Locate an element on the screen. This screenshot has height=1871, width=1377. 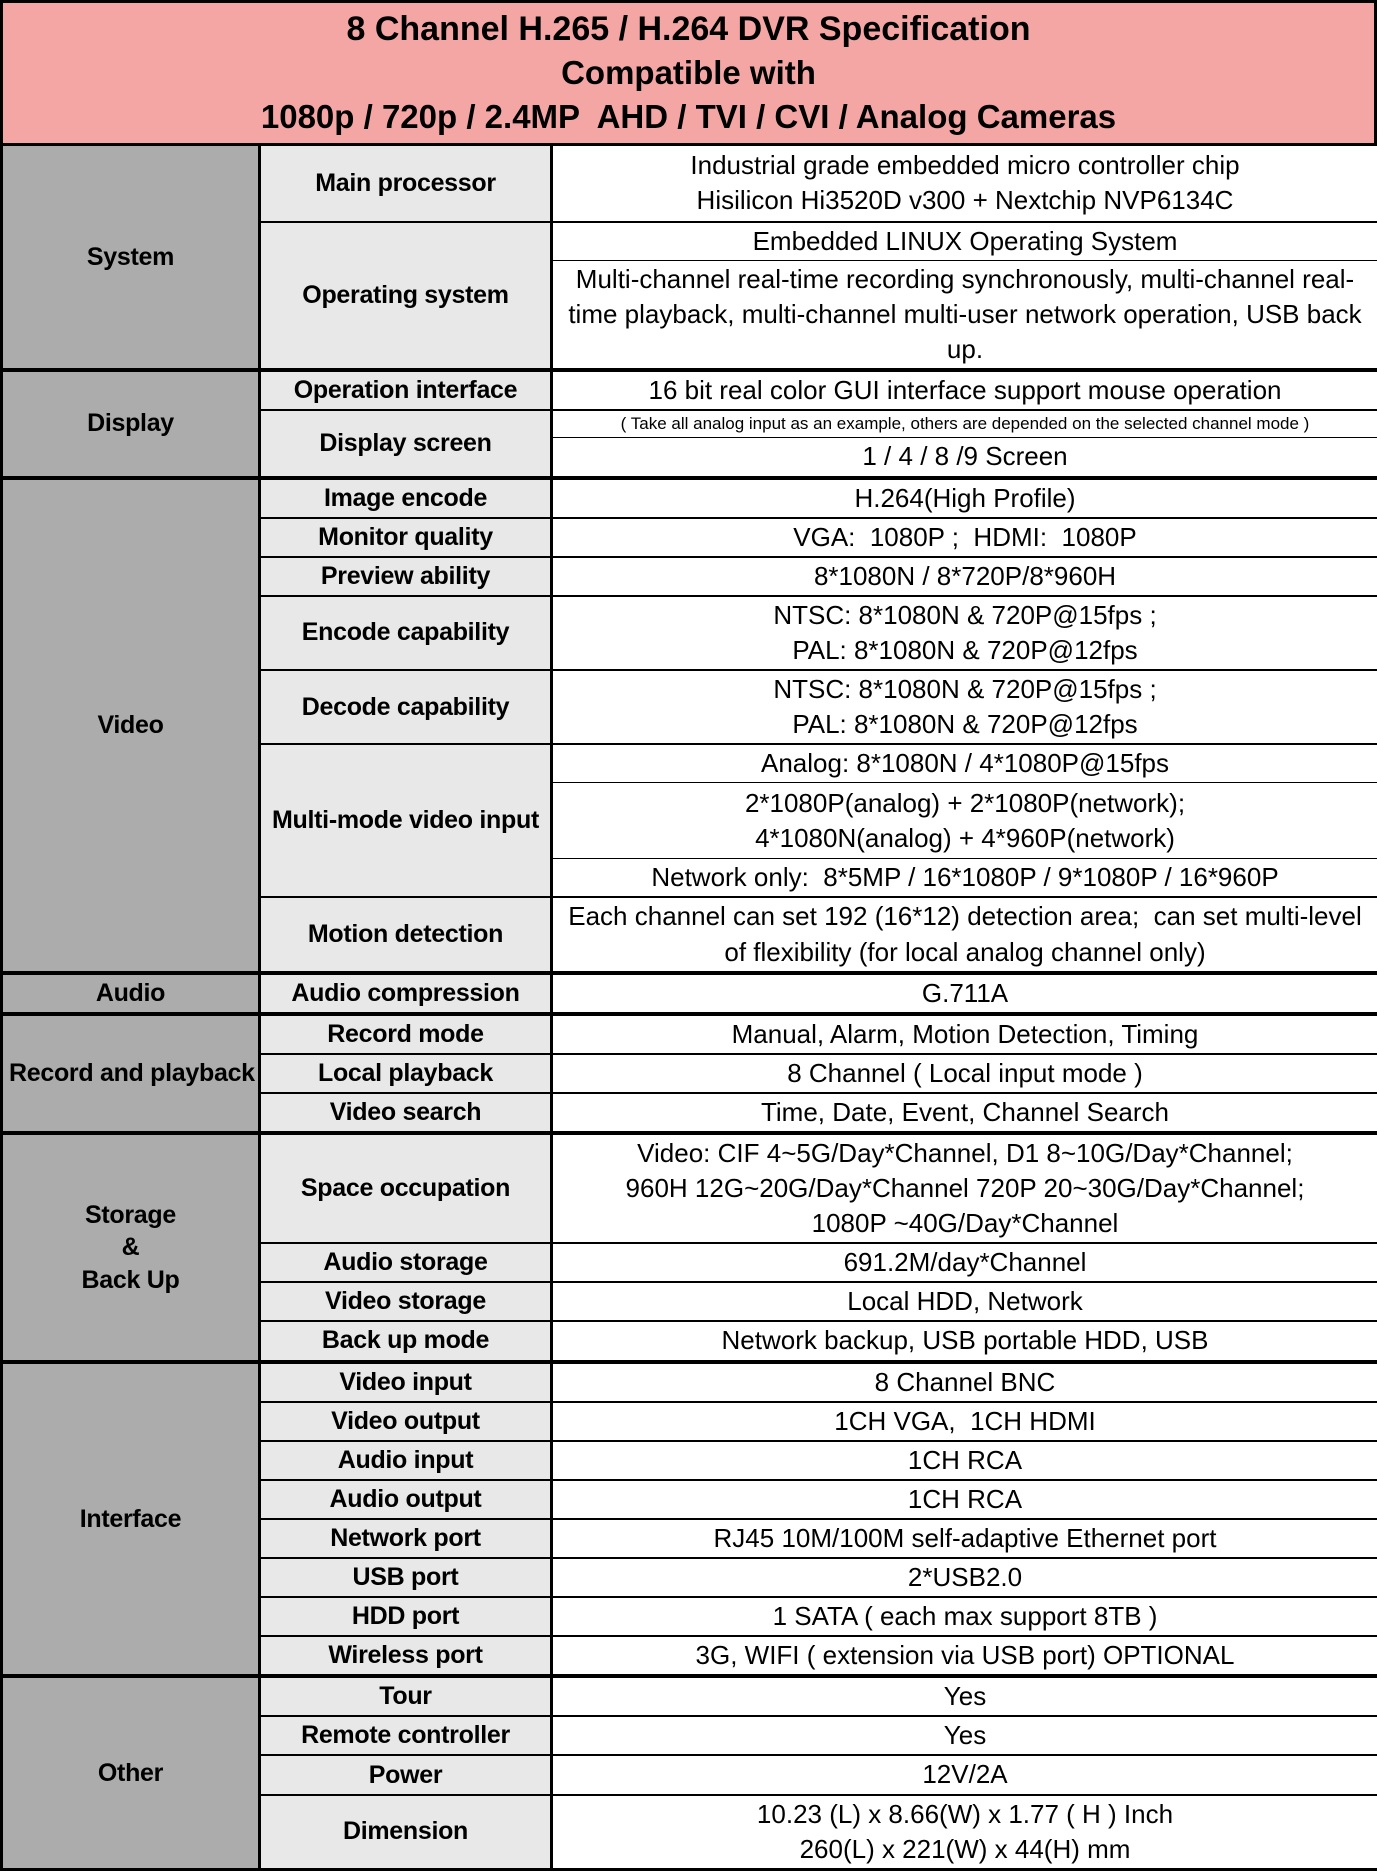
value-monitor-quality: VGA: 1080P ; HDMI: 1080P is located at coordinates (964, 537).